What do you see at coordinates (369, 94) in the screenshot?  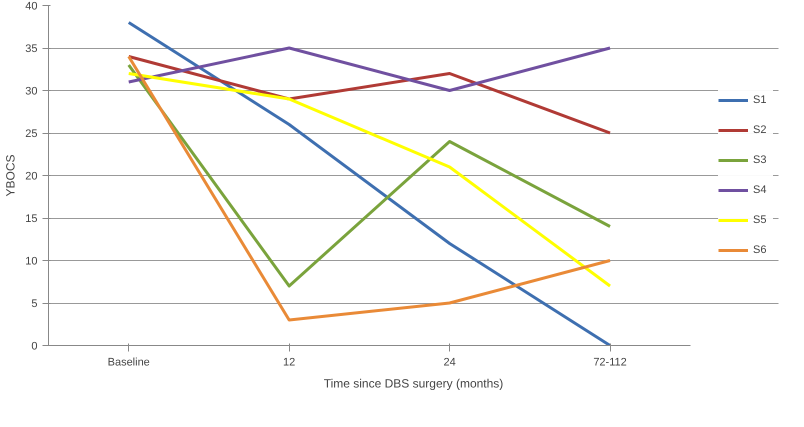 I see `line-series` at bounding box center [369, 94].